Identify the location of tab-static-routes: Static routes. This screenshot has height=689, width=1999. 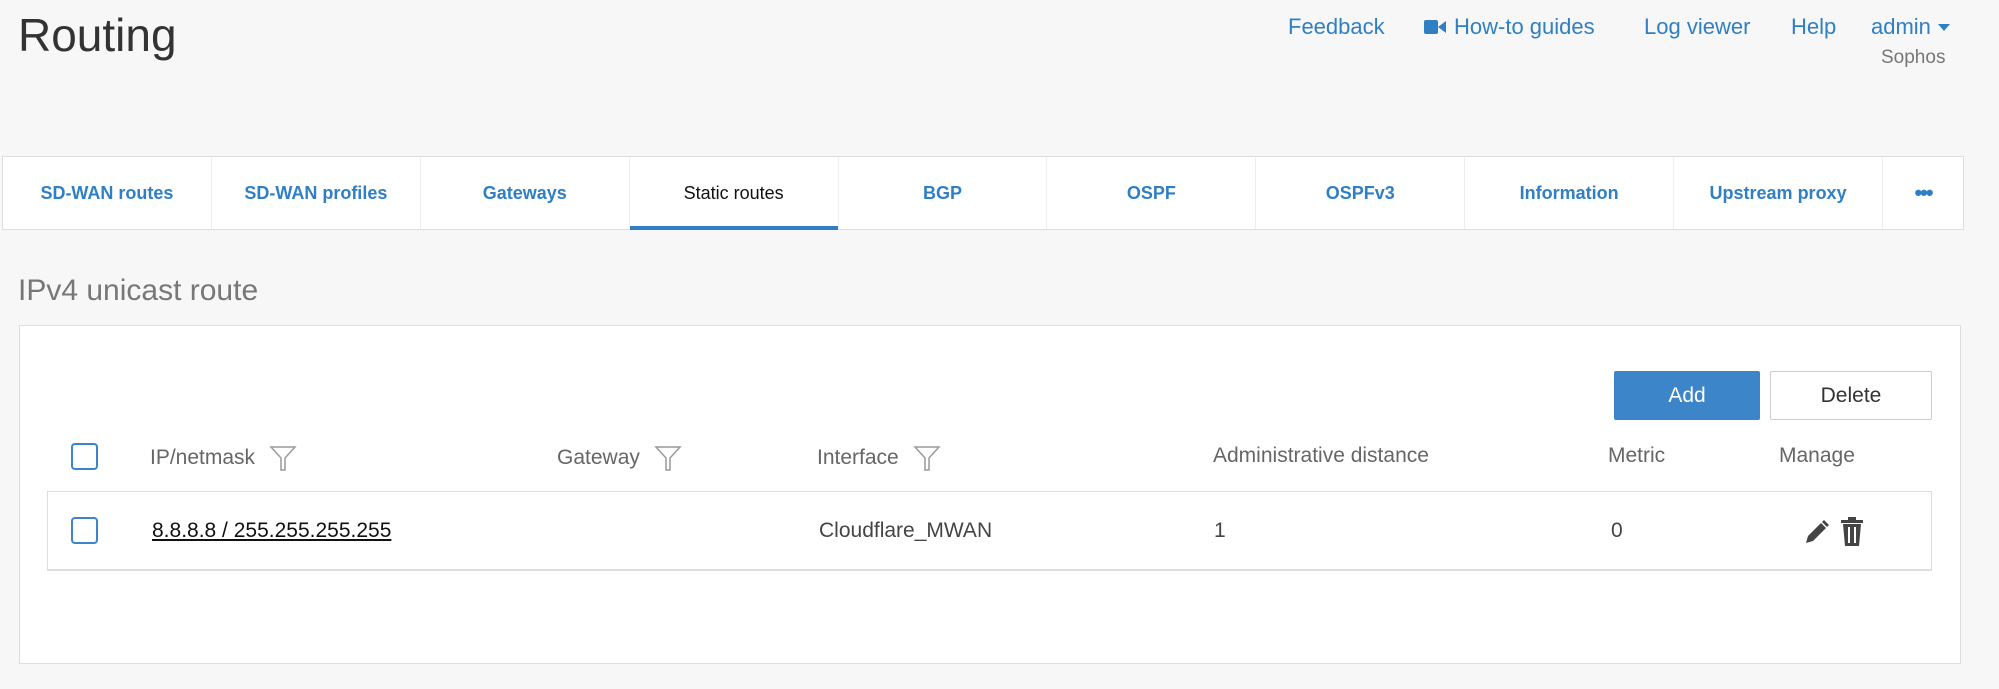
(734, 193).